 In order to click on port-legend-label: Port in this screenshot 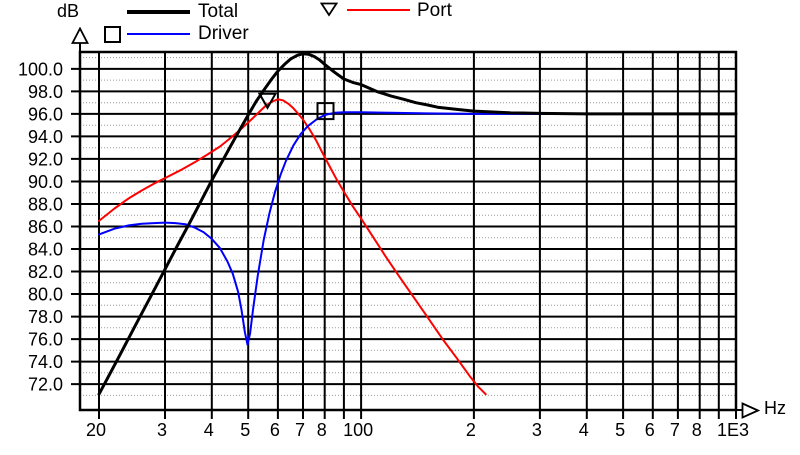, I will do `click(434, 10)`.